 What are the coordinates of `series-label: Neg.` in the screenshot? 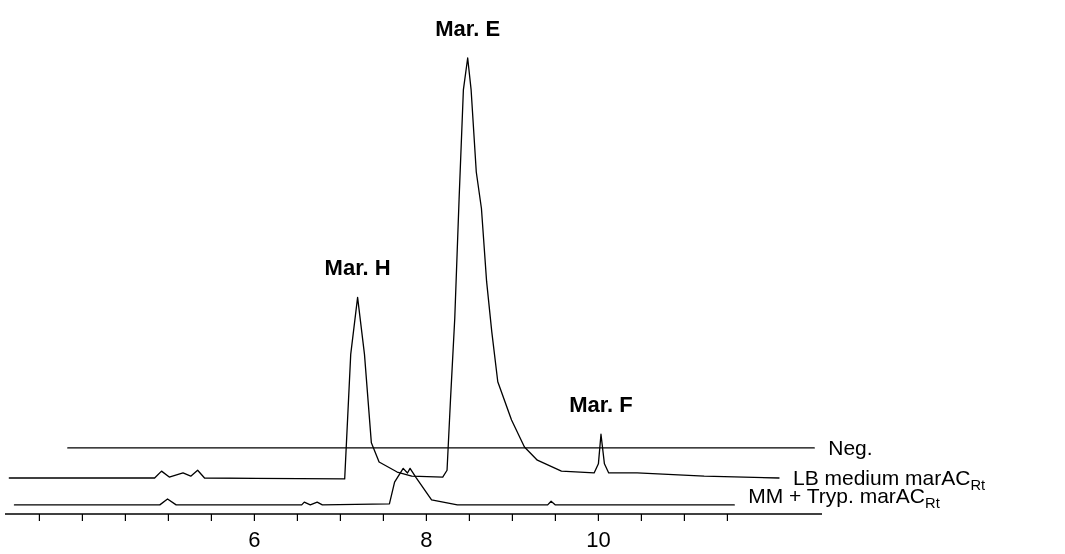 It's located at (850, 447).